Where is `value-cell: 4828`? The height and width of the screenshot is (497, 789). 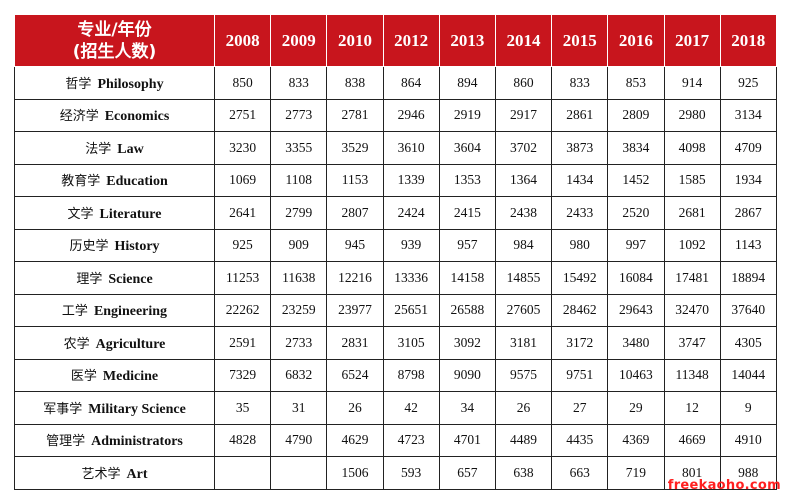 value-cell: 4828 is located at coordinates (242, 440).